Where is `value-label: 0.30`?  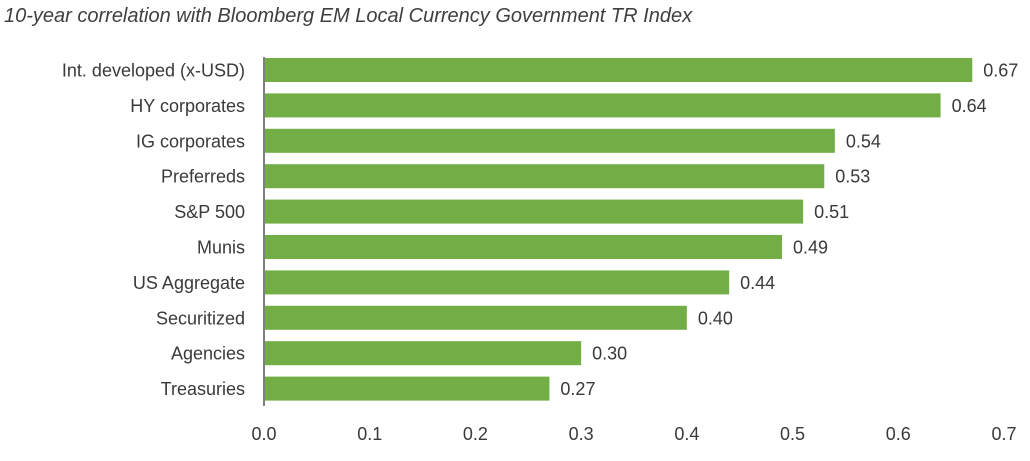 value-label: 0.30 is located at coordinates (609, 354).